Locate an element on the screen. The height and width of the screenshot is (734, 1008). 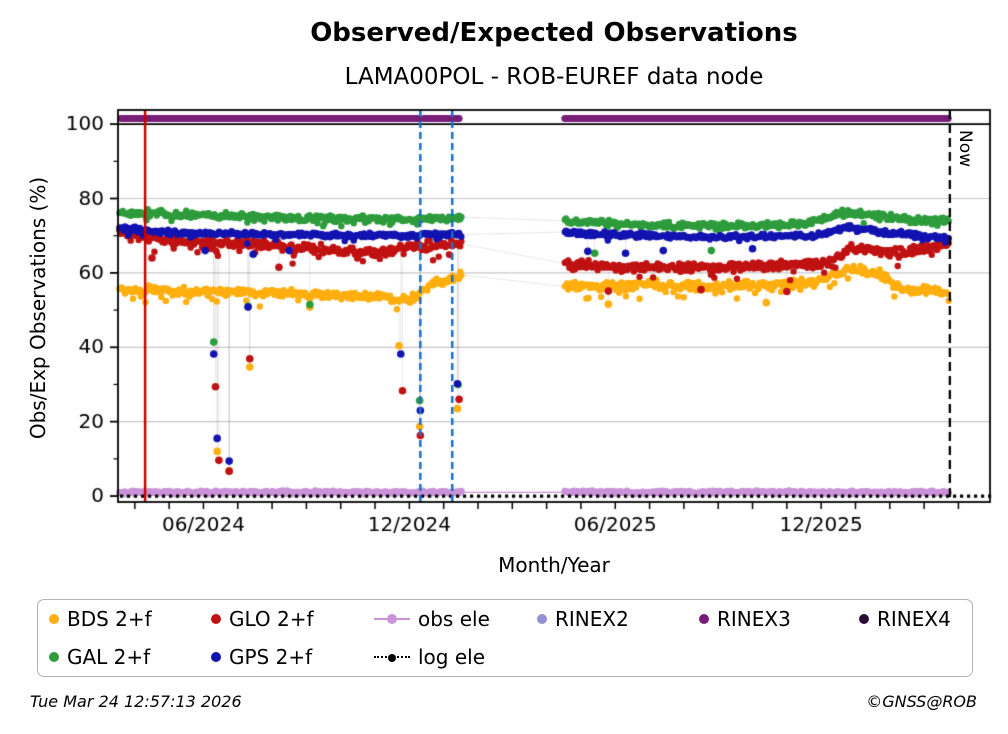
legend-item-log-ele: log ele is located at coordinates (429, 657).